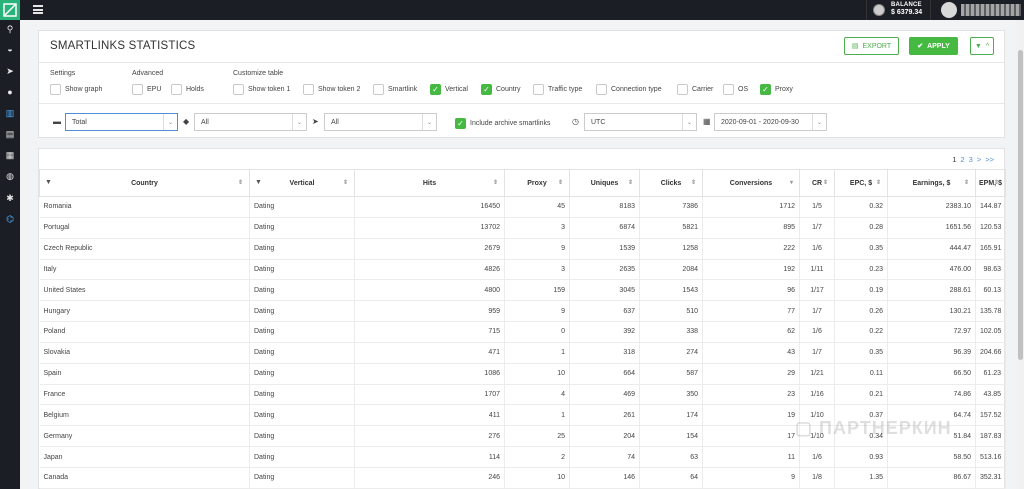  Describe the element at coordinates (10, 70) in the screenshot. I see `send-icon: ➤` at that location.